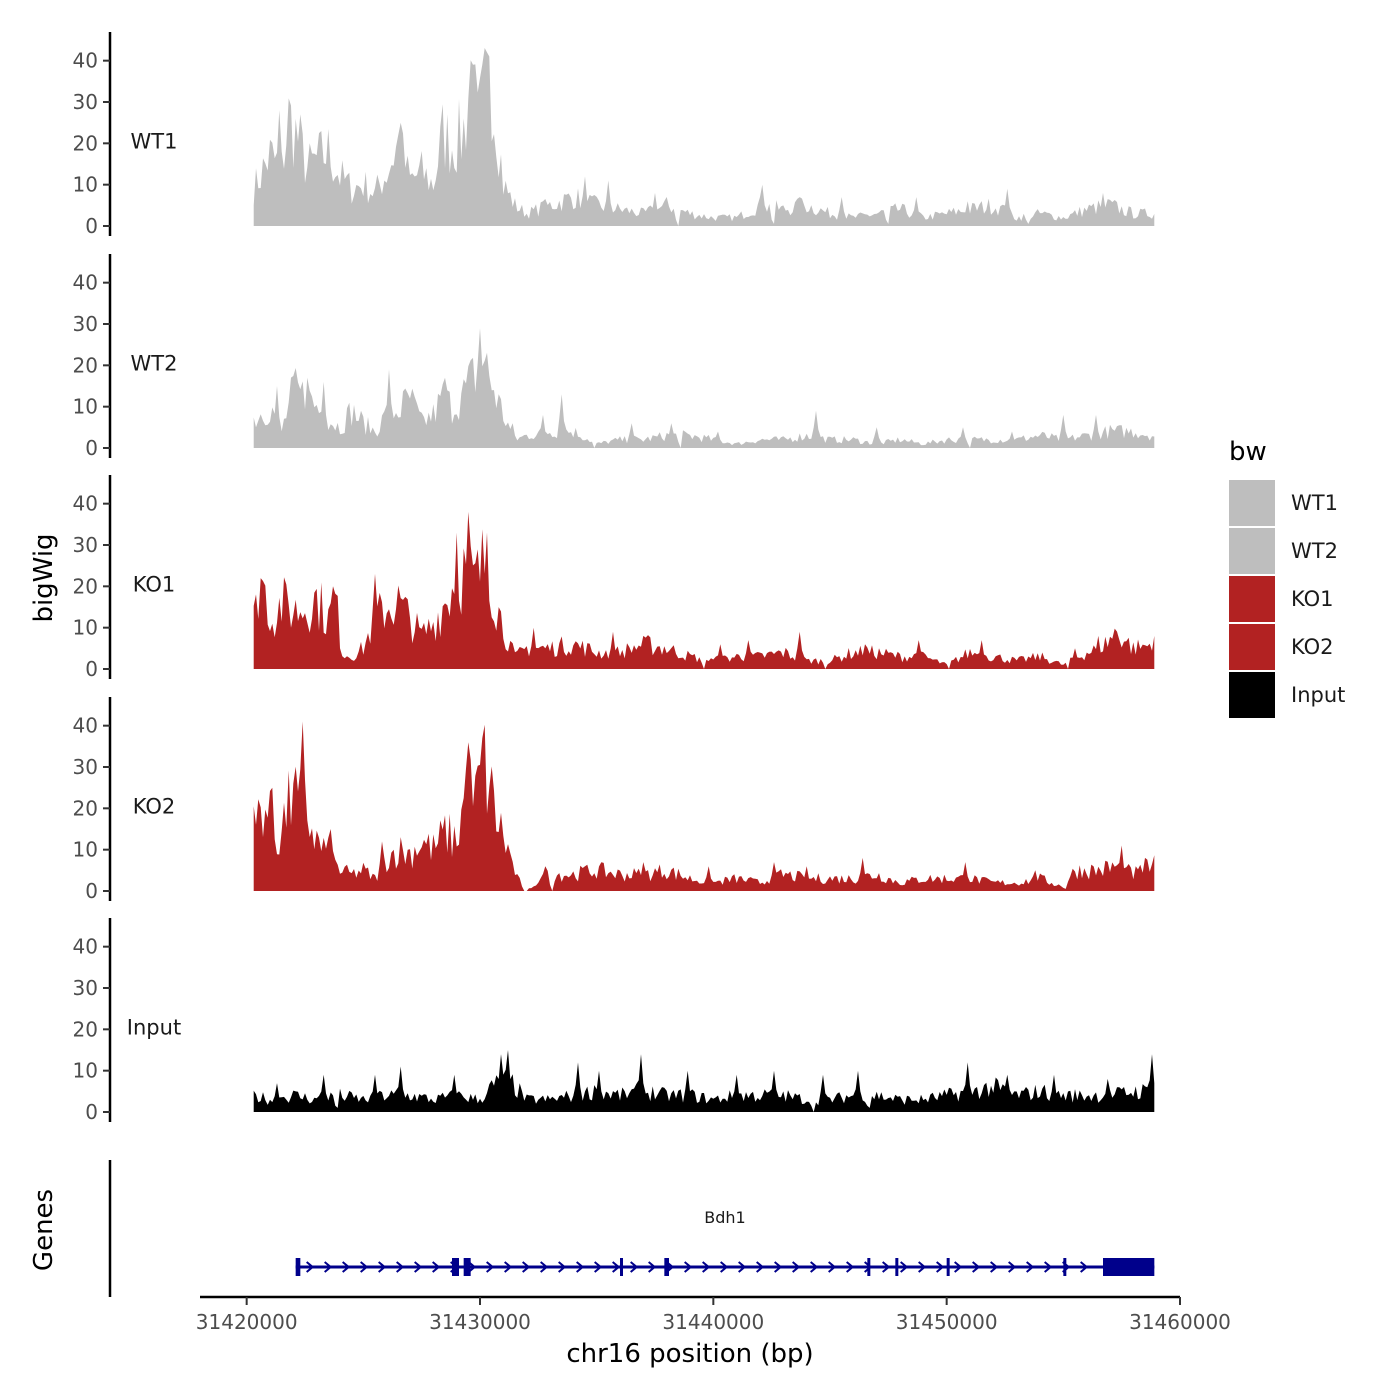 Image resolution: width=1400 pixels, height=1400 pixels. I want to click on legend-title: bw, so click(1248, 452).